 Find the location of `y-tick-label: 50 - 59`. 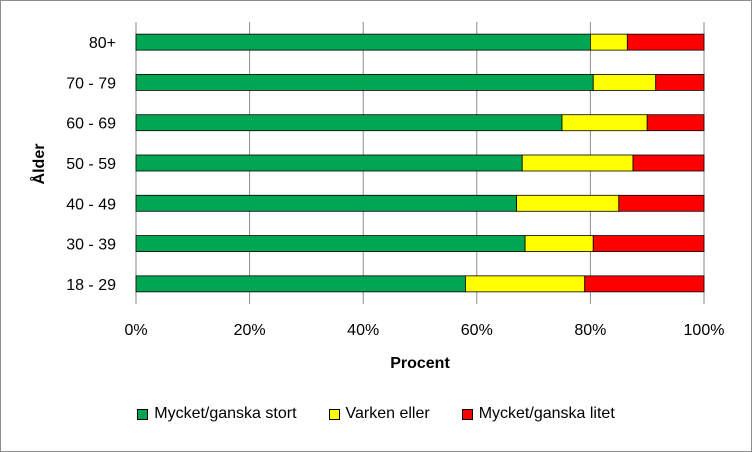

y-tick-label: 50 - 59 is located at coordinates (91, 164).